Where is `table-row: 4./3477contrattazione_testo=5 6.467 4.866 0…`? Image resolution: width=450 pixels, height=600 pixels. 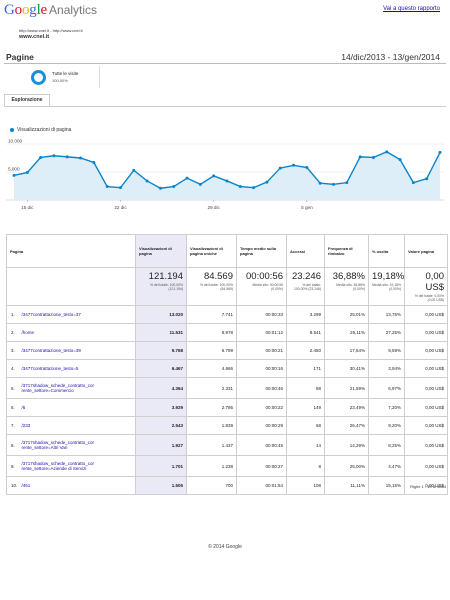 table-row: 4./3477contrattazione_testo=5 6.467 4.866 0… is located at coordinates (227, 369).